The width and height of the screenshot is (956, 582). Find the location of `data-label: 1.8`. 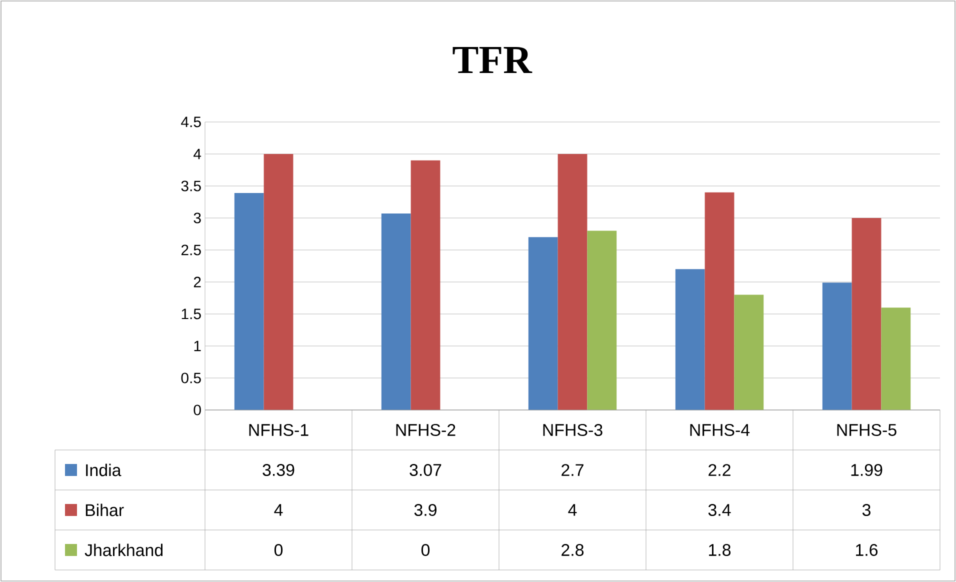

data-label: 1.8 is located at coordinates (720, 550).